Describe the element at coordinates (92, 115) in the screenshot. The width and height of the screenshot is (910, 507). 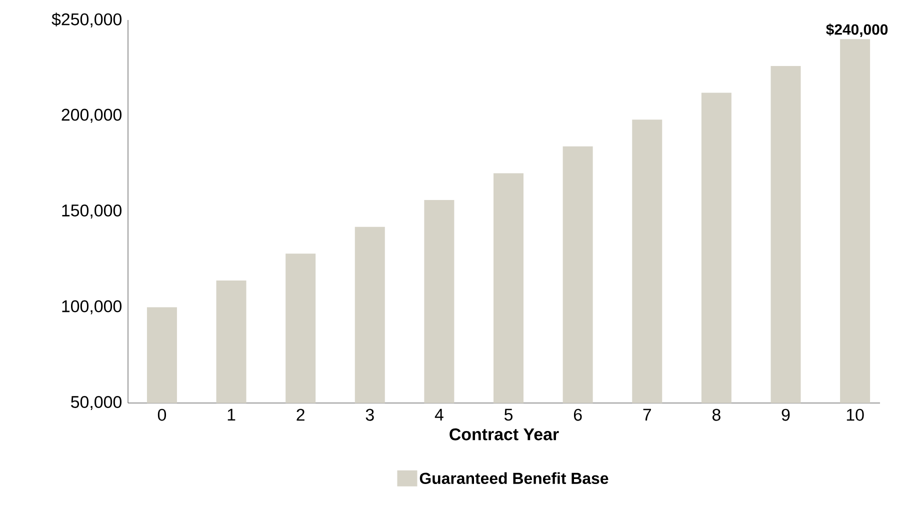
I see `y-tick-label: 200,000` at that location.